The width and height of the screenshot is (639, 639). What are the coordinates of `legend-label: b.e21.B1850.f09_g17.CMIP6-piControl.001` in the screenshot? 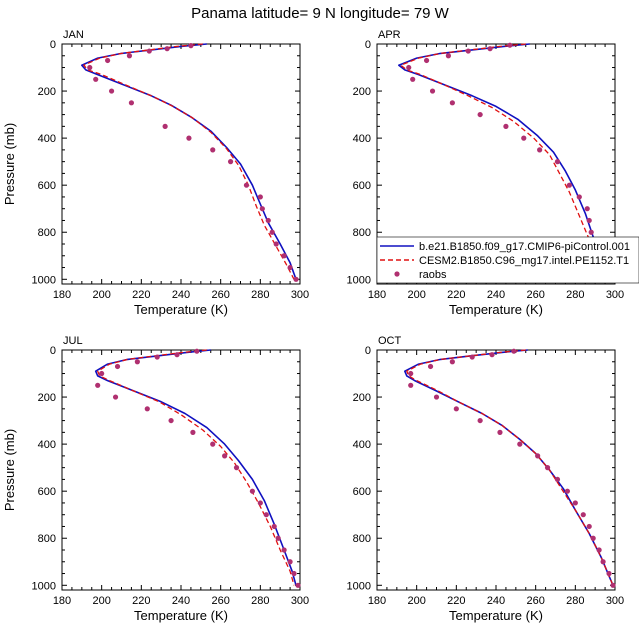 It's located at (524, 247).